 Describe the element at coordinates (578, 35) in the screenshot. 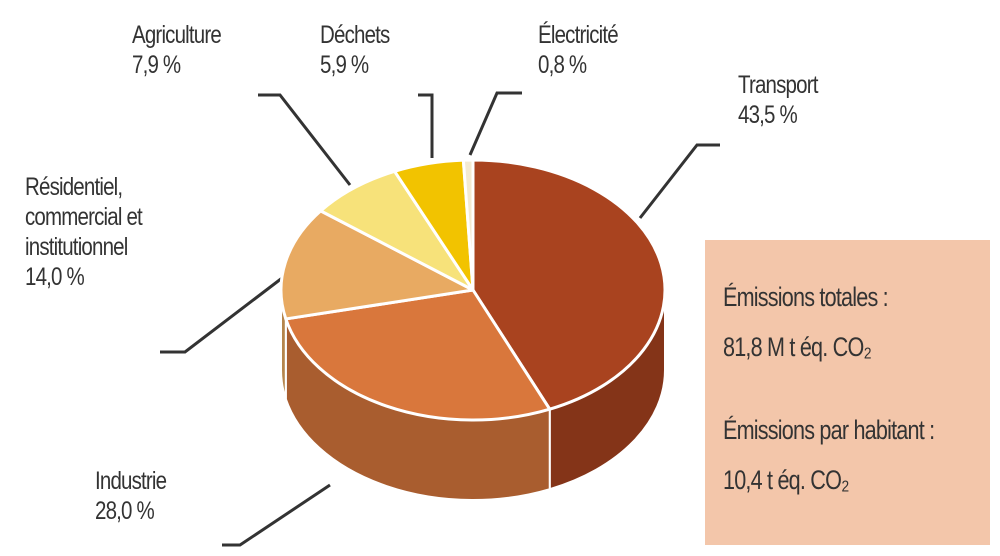

I see `category-label: Électricité` at that location.